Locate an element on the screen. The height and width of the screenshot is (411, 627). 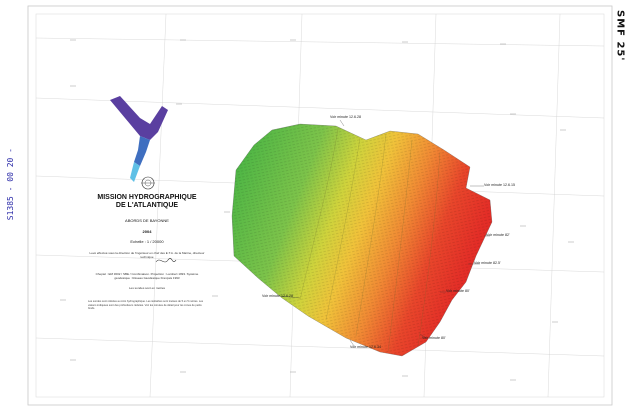
minute-callout: Voir minute 82.5' is located at coordinates (487, 263).